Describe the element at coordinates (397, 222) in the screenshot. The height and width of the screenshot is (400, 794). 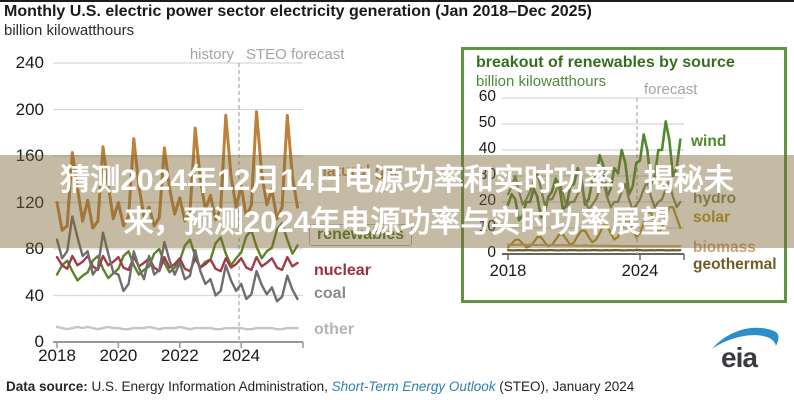
I see `overlay-text-line2: 来，预测2024年电源功率与实时功率展望` at that location.